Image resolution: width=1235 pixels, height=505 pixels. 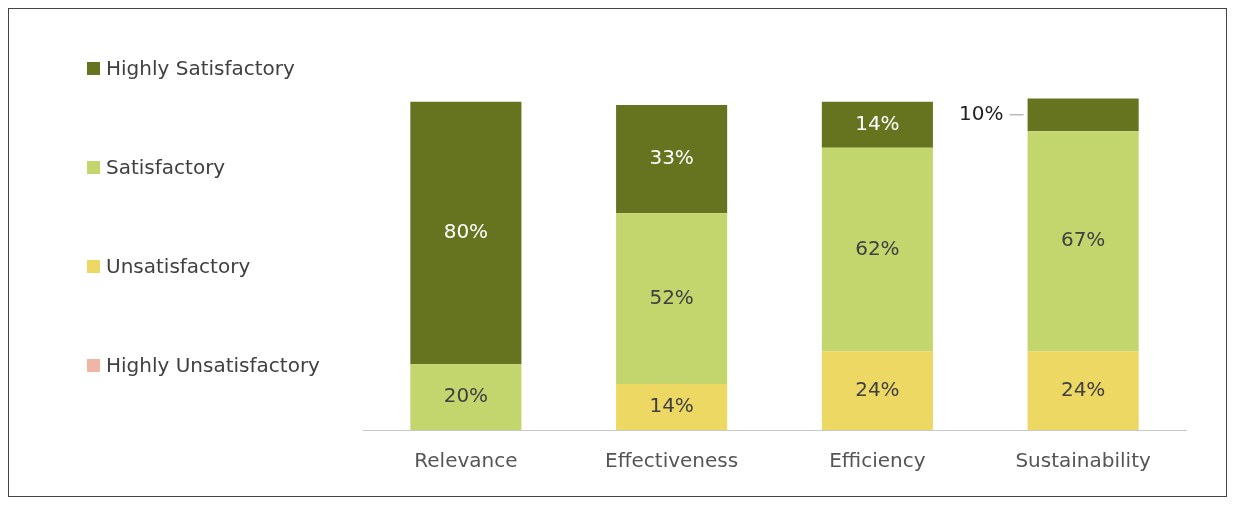 I want to click on x-tick-label: Sustainability, so click(x=1083, y=460).